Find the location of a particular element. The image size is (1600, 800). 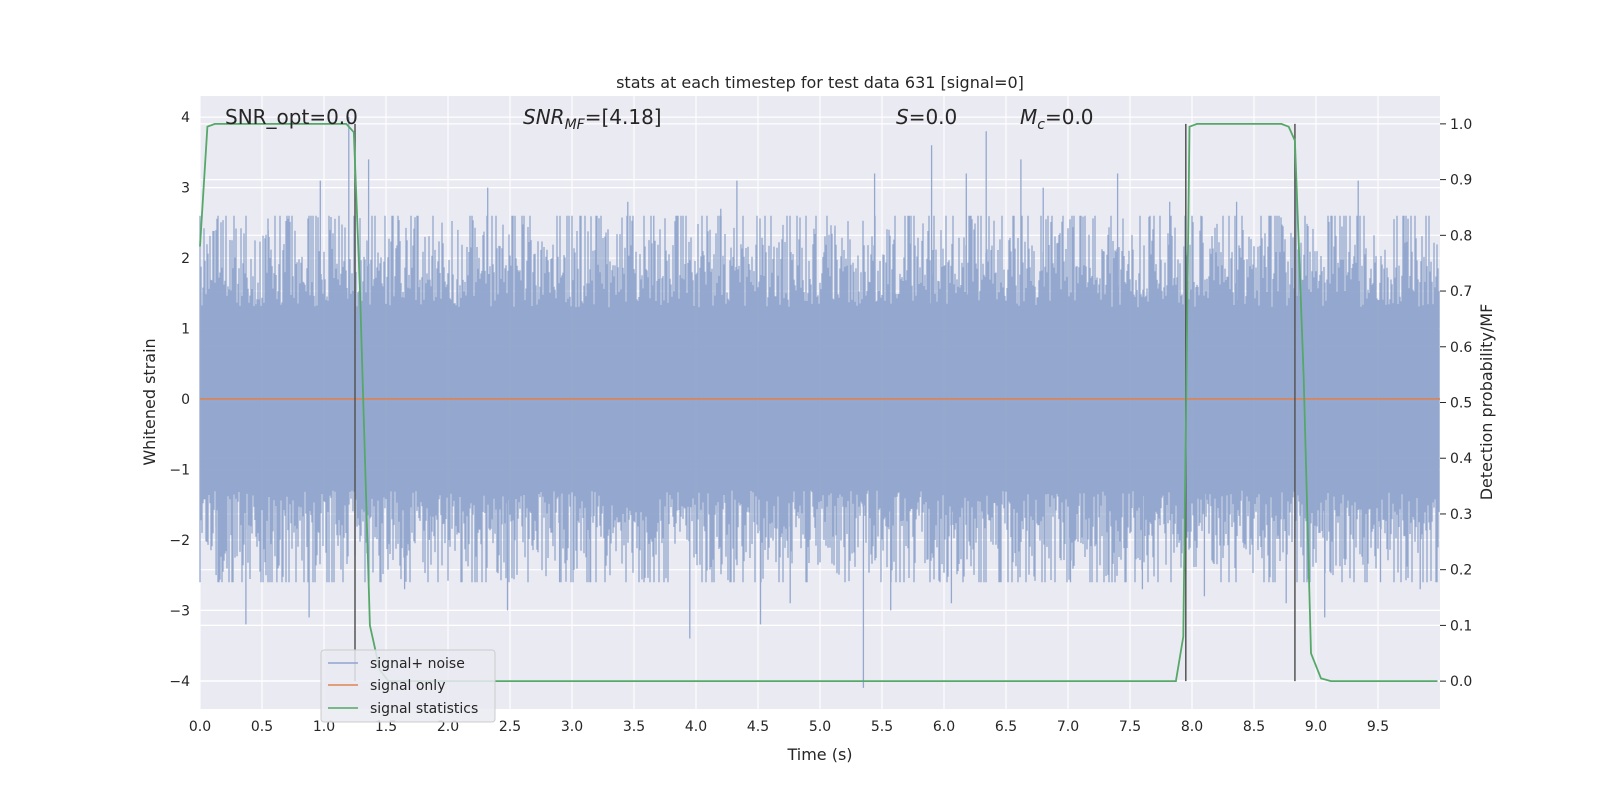

annotation-mc-var: M is located at coordinates (1028, 117).